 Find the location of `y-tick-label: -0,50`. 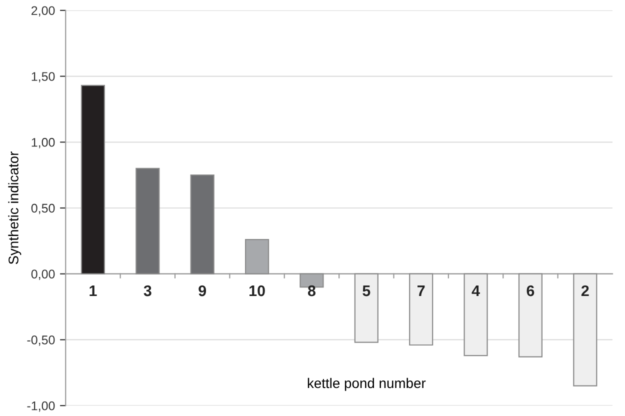

y-tick-label: -0,50 is located at coordinates (41, 341).